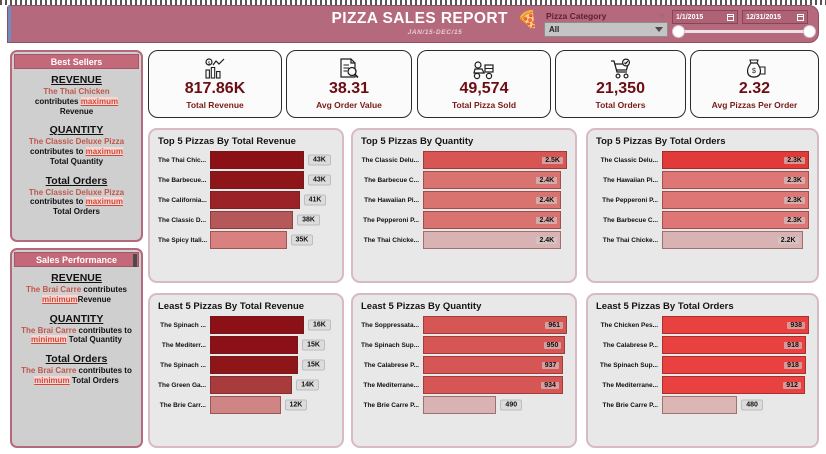 The image size is (826, 454). What do you see at coordinates (606, 29) in the screenshot?
I see `pizza-category-select: All` at bounding box center [606, 29].